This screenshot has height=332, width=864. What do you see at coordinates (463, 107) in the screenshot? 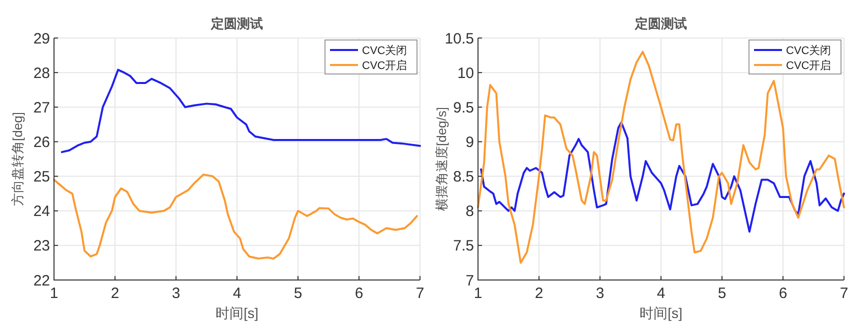
I see `y-tick-label: 9.5` at bounding box center [463, 107].